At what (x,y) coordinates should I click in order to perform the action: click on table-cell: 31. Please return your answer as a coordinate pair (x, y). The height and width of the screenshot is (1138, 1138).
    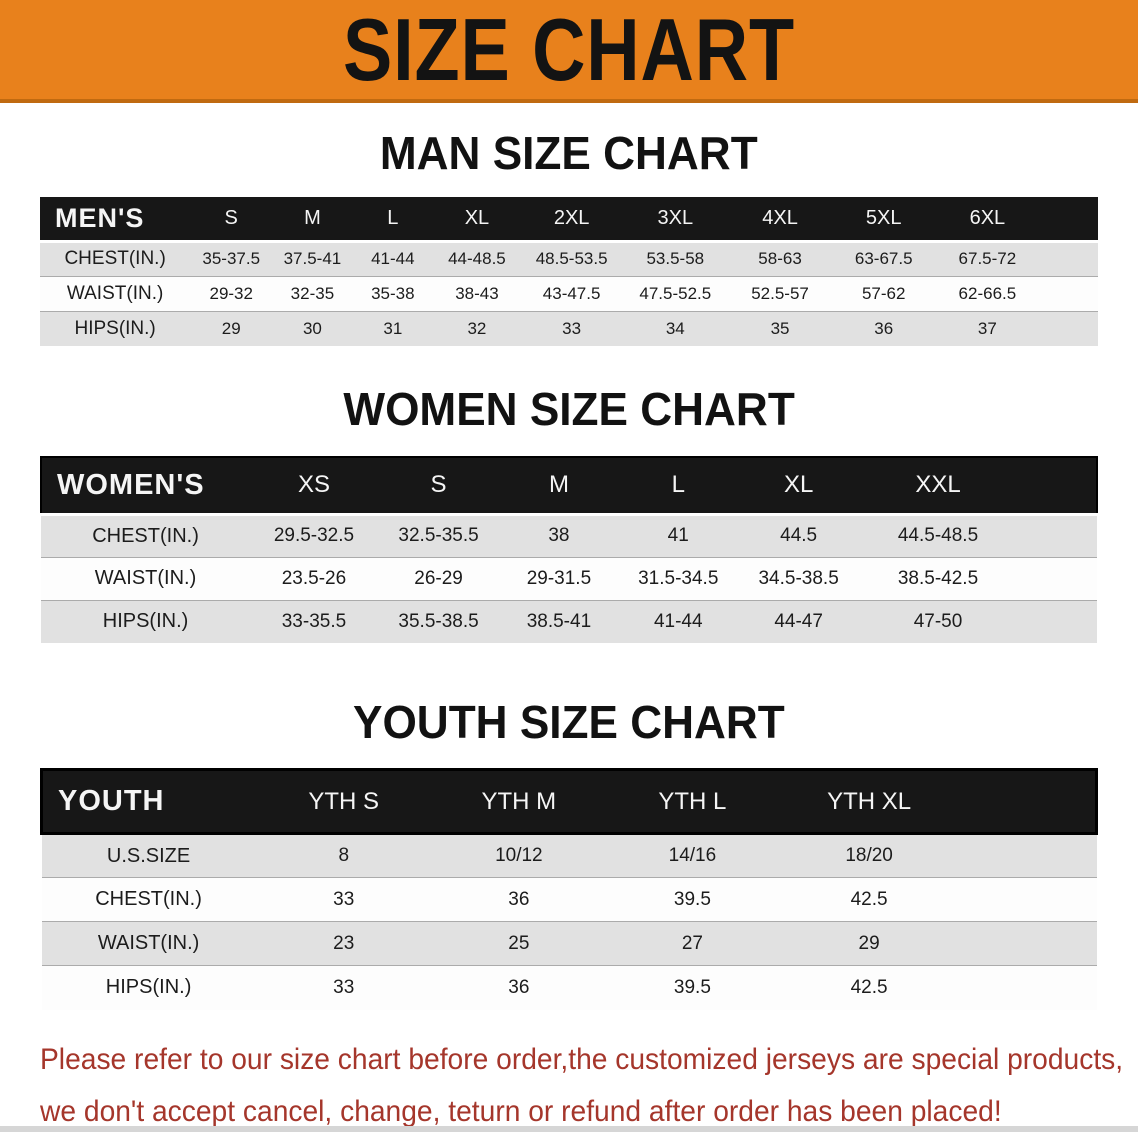
    Looking at the image, I should click on (393, 328).